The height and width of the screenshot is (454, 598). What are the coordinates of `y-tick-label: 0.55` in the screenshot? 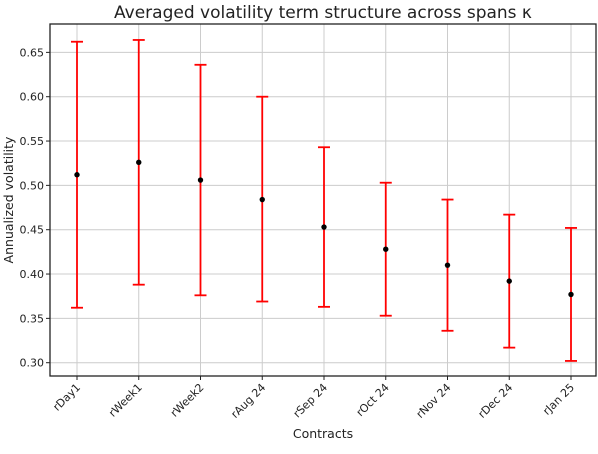 It's located at (32, 141).